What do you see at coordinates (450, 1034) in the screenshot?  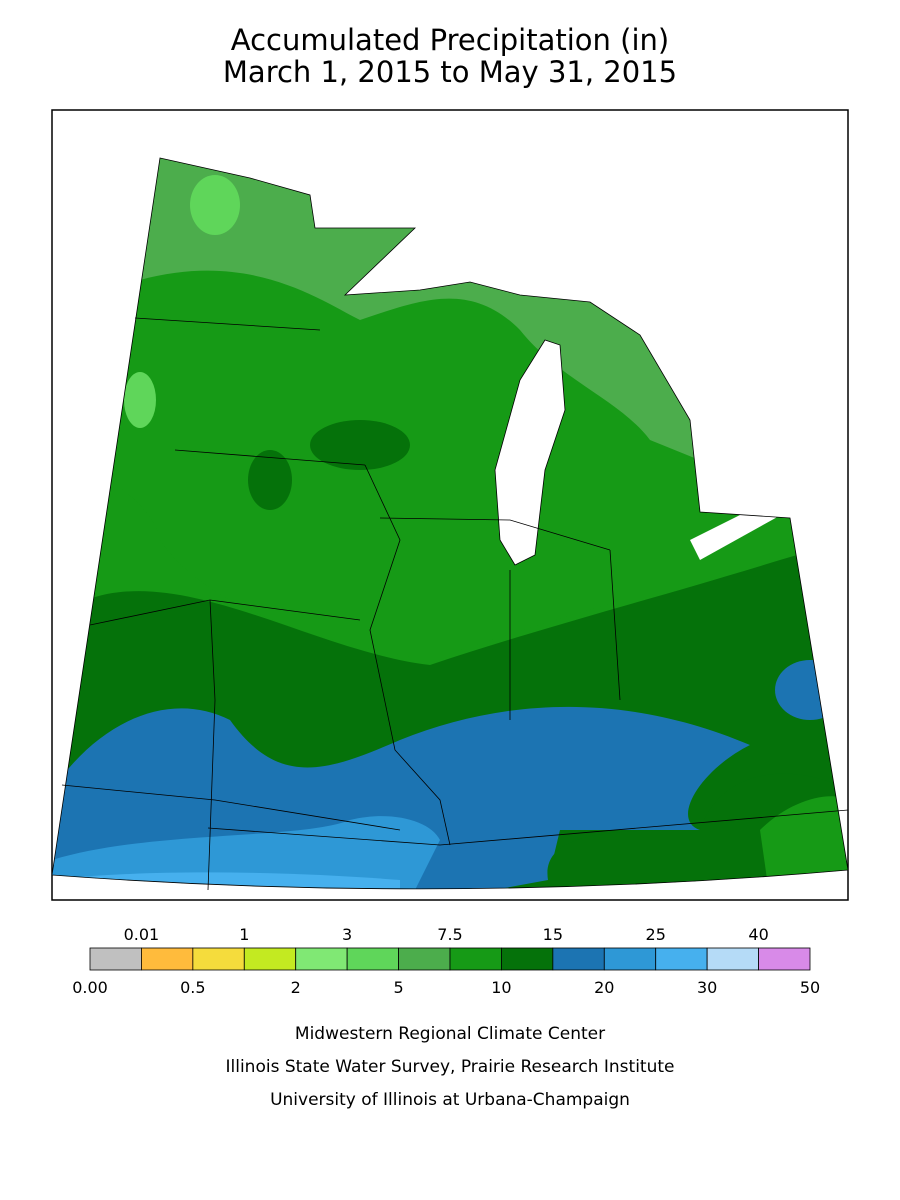 I see `credit-line: Midwestern Regional Climate Center` at bounding box center [450, 1034].